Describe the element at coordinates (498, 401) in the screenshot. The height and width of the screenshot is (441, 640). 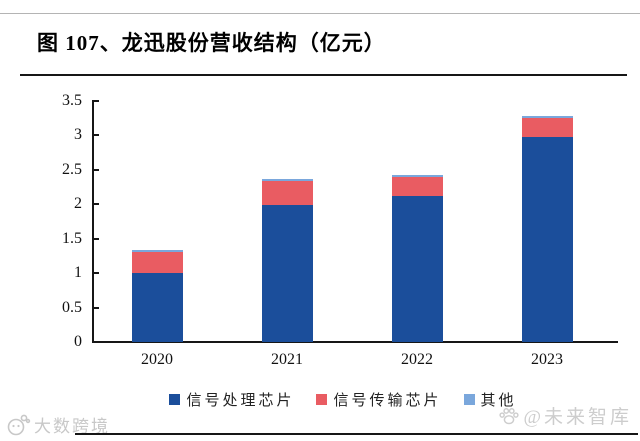
I see `legend-label: 其他` at that location.